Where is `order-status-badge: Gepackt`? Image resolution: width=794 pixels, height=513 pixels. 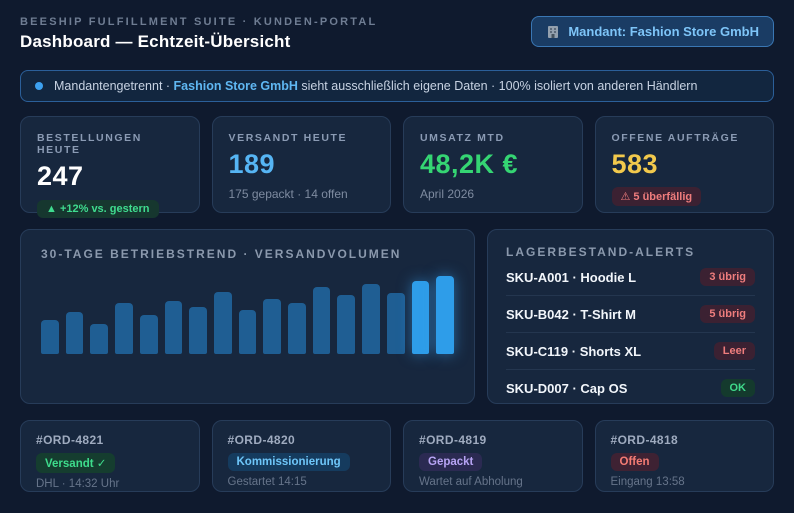
order-status-badge: Gepackt is located at coordinates (451, 462).